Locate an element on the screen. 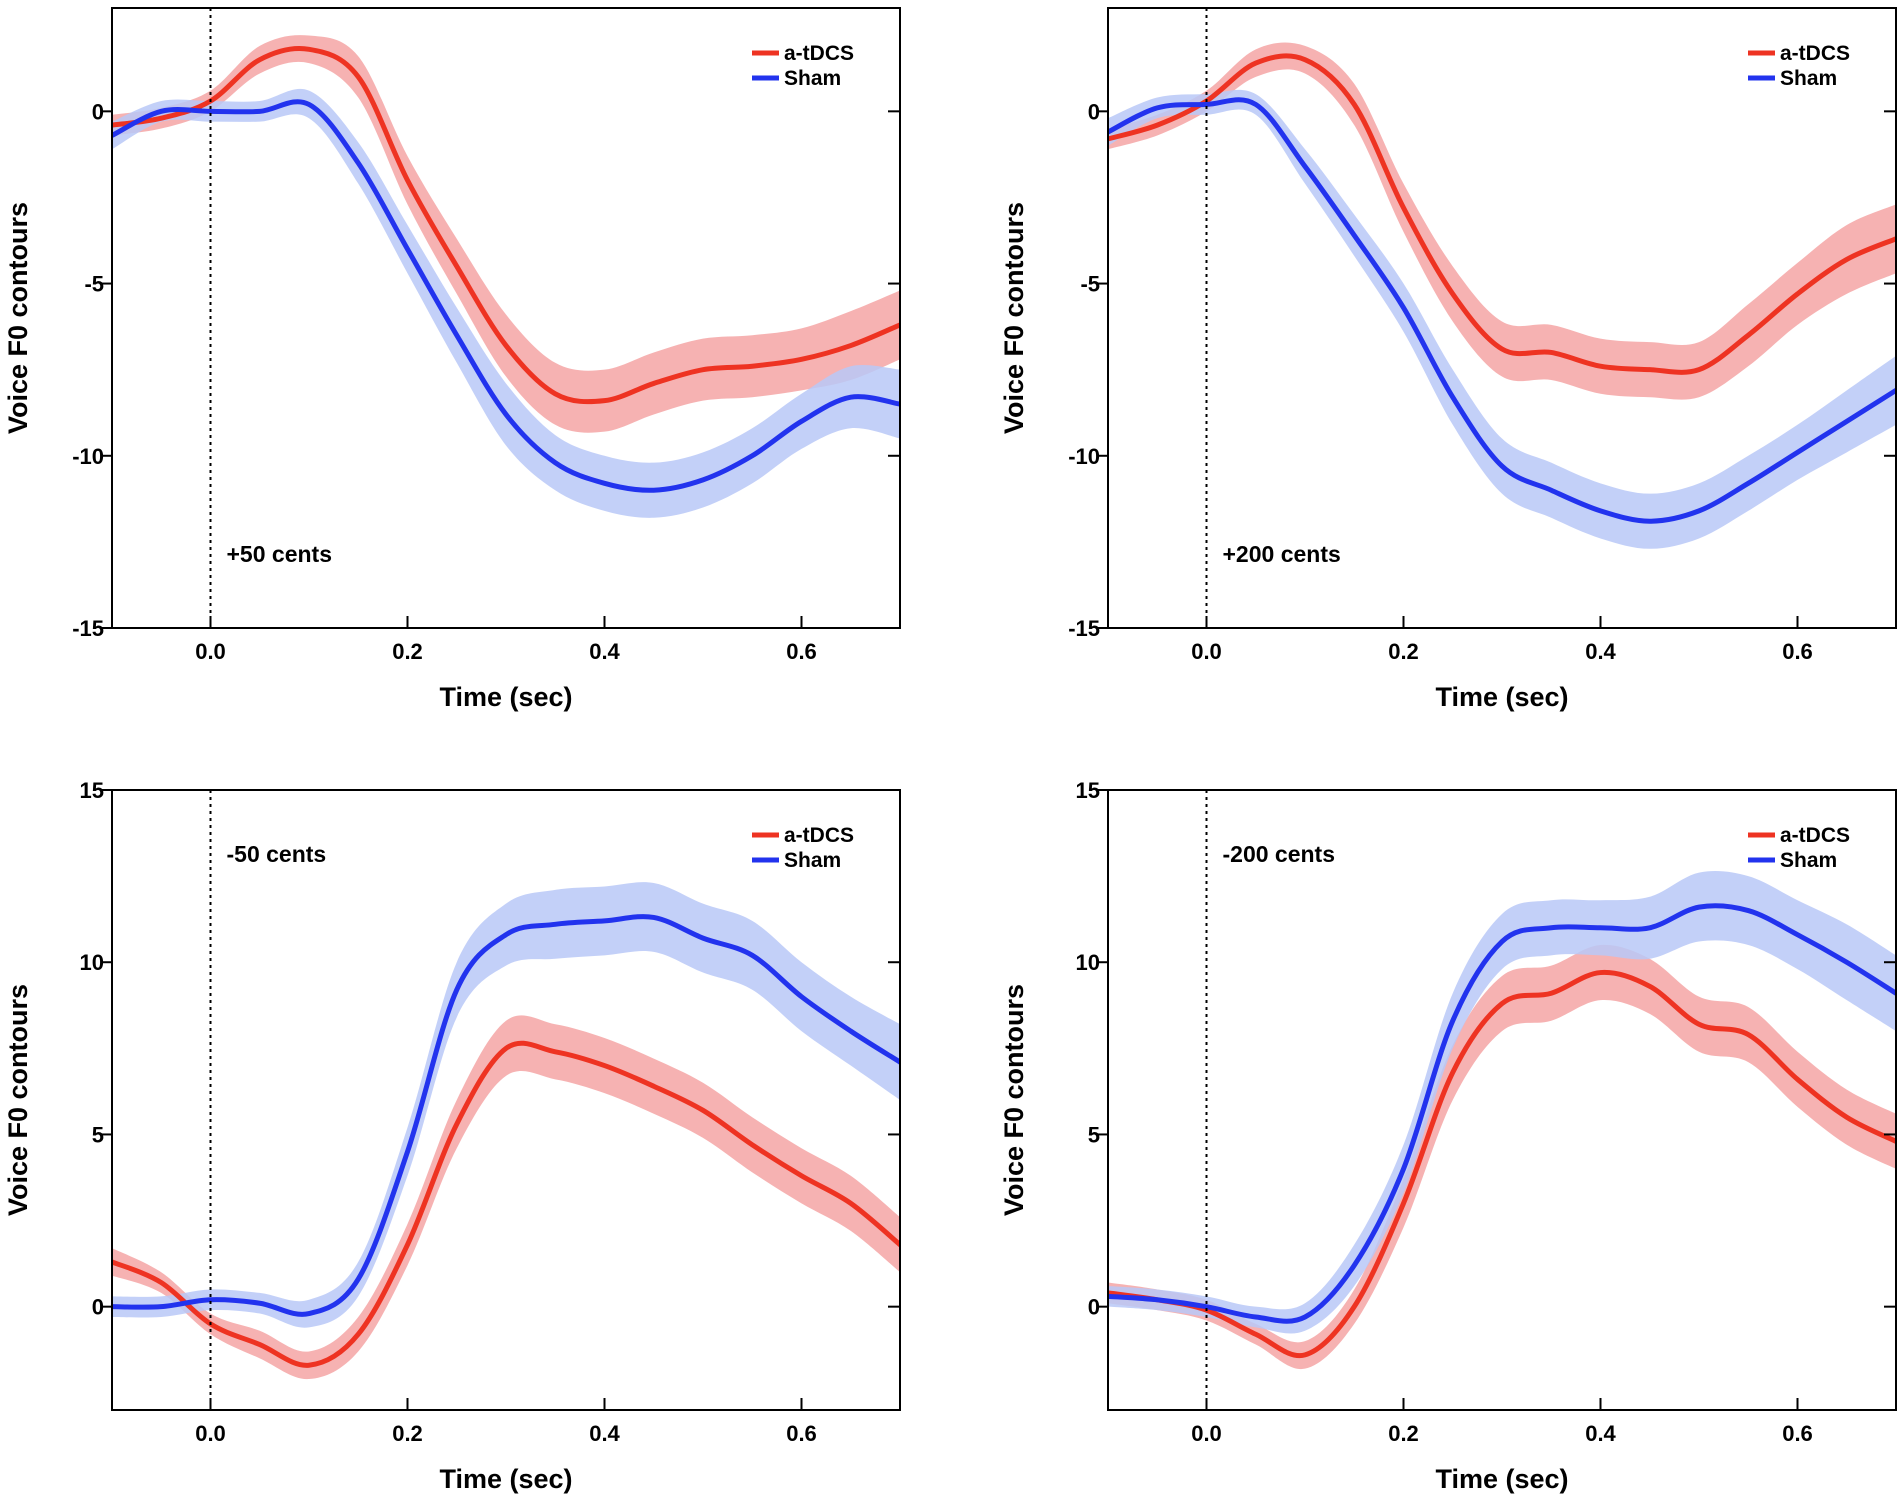  condition-annotation: -50 cents is located at coordinates (277, 854).